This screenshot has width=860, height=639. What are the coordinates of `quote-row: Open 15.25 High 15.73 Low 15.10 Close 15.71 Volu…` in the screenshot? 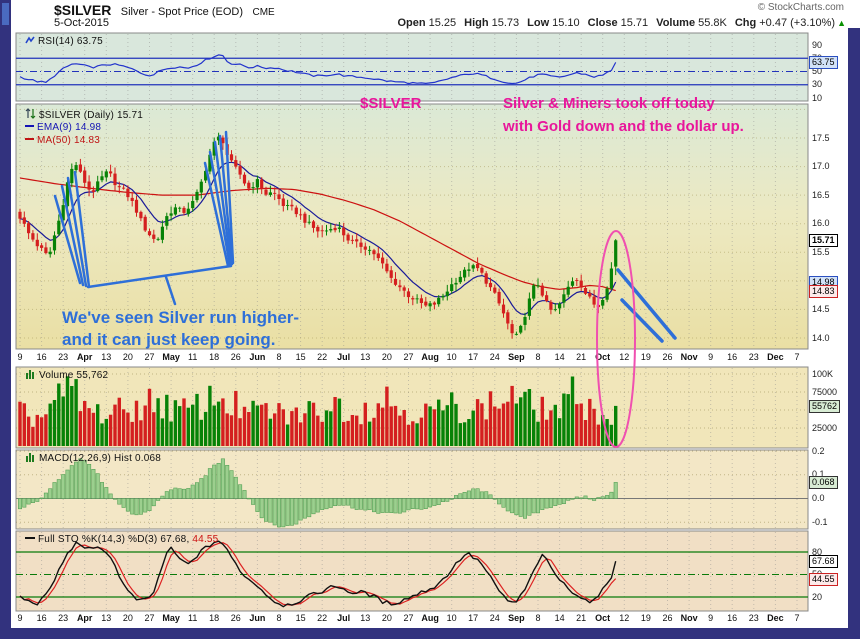 It's located at (618, 23).